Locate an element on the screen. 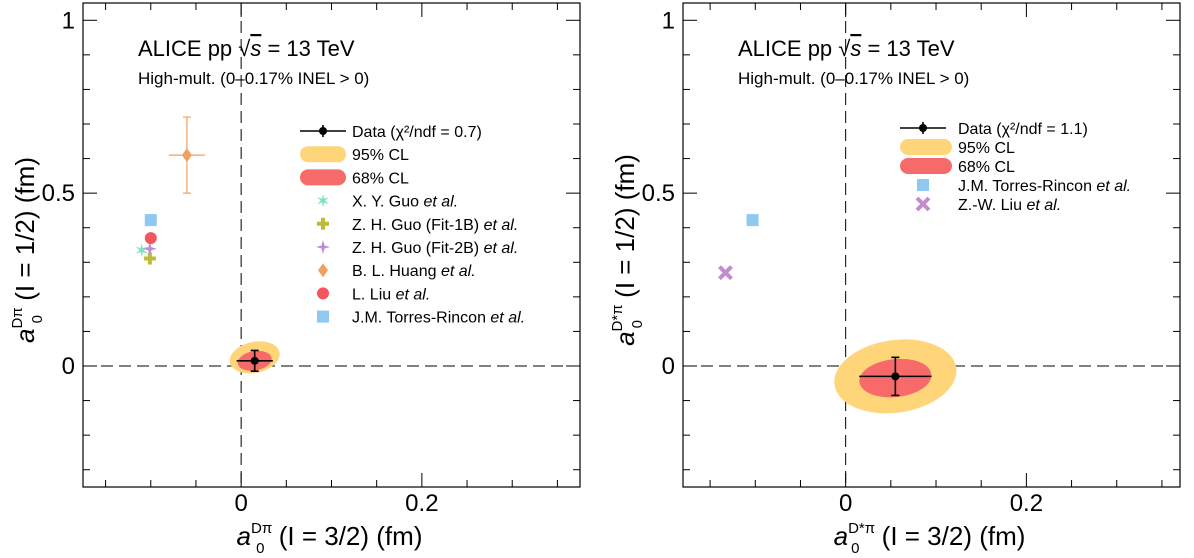 Image resolution: width=1194 pixels, height=558 pixels. x-label-sup: Dπ is located at coordinates (261, 528).